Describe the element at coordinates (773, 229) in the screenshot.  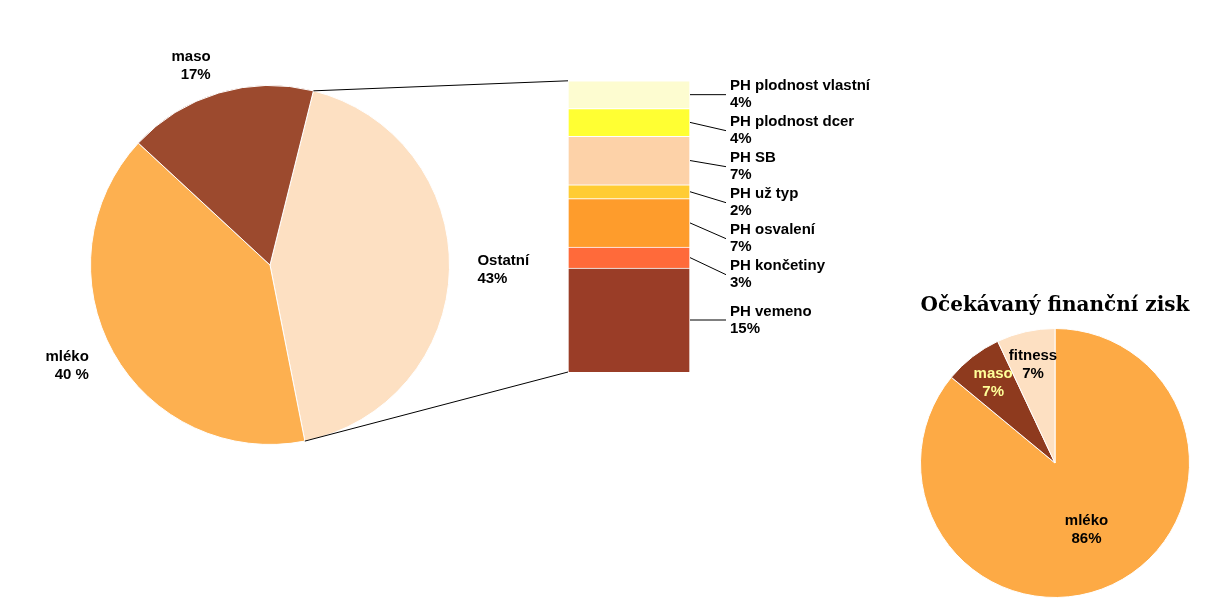
I see `text: PH osvalení` at that location.